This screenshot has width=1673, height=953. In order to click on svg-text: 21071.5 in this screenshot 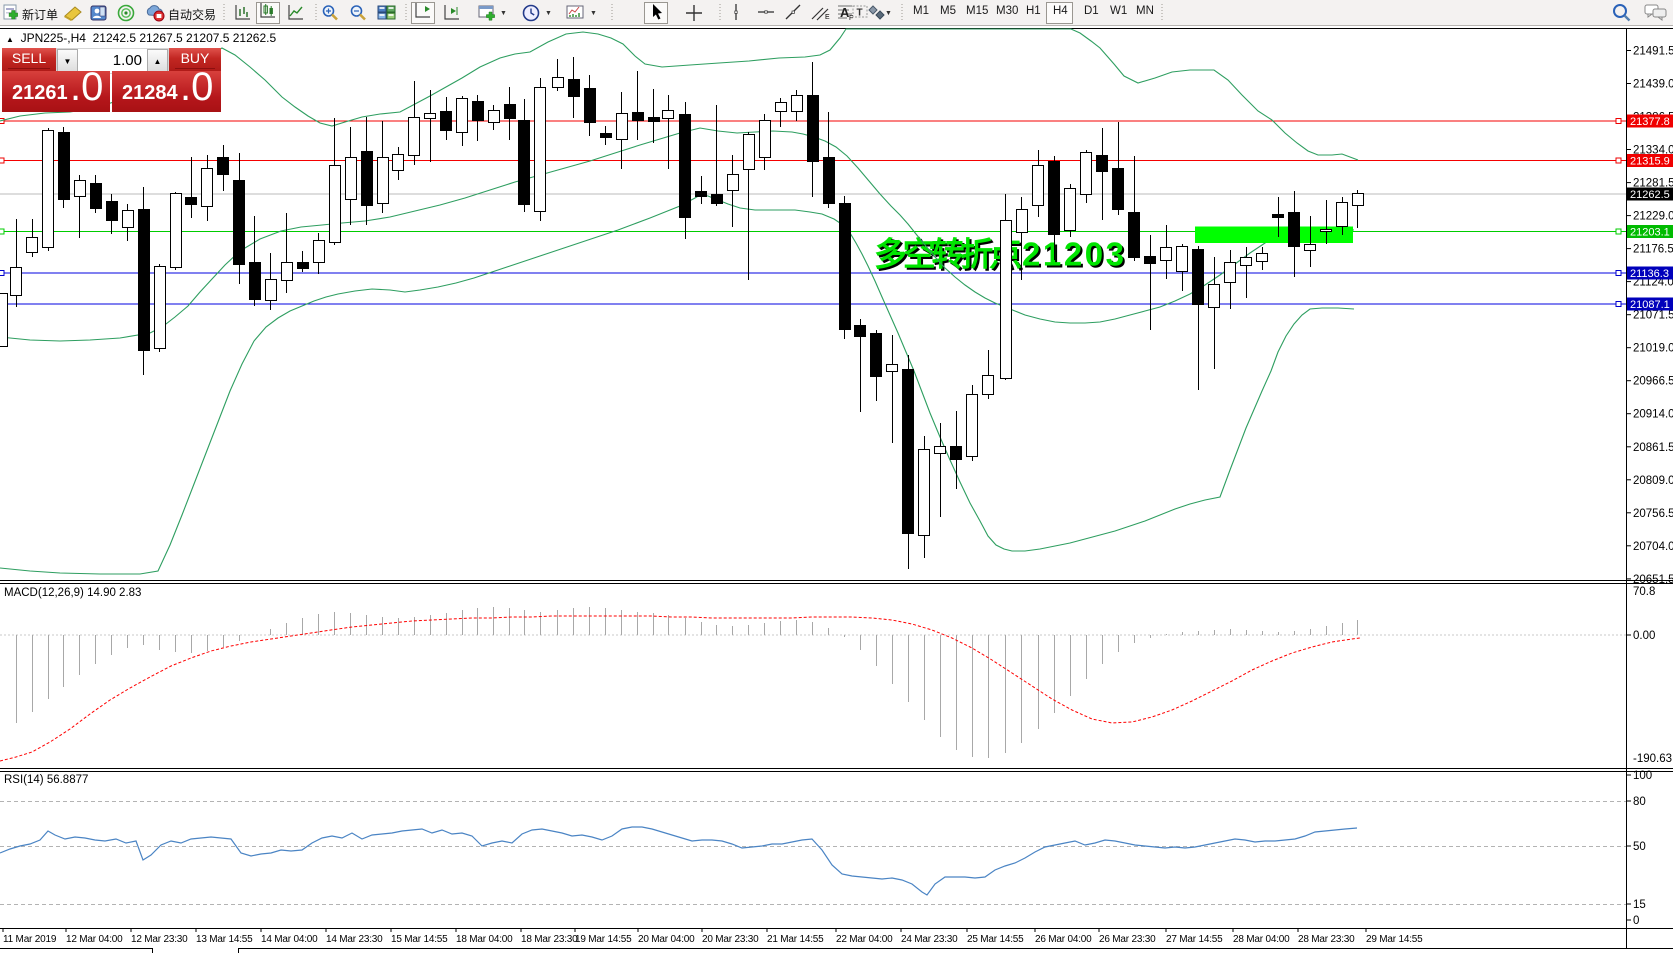, I will do `click(1653, 316)`.